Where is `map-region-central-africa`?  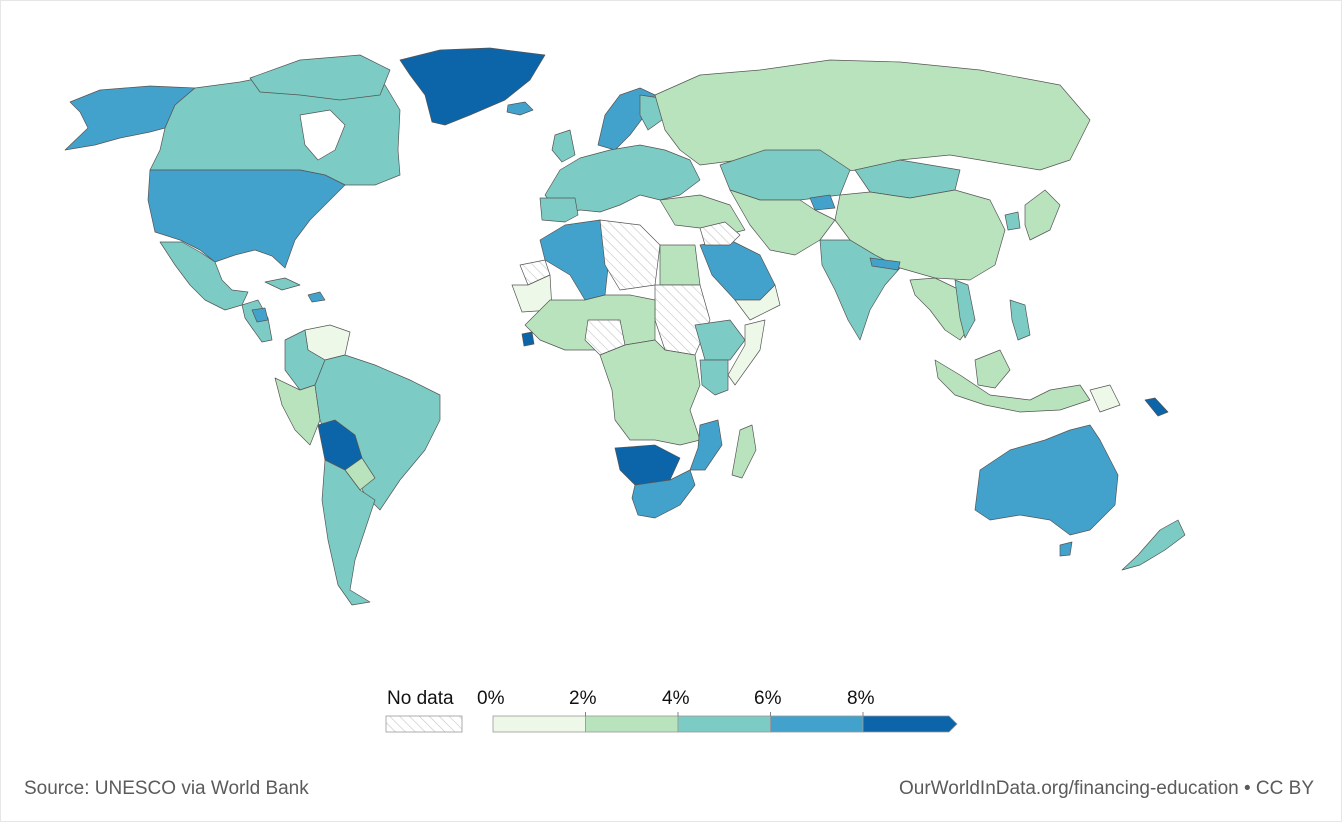
map-region-central-africa is located at coordinates (650, 392).